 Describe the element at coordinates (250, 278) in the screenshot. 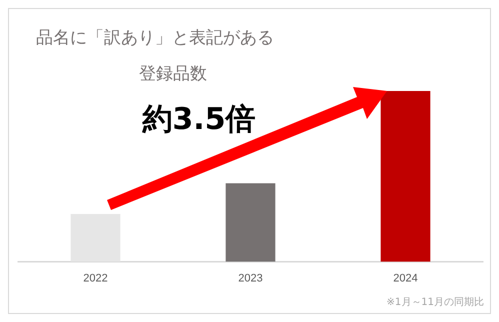

I see `x-tick-label: 2023` at that location.